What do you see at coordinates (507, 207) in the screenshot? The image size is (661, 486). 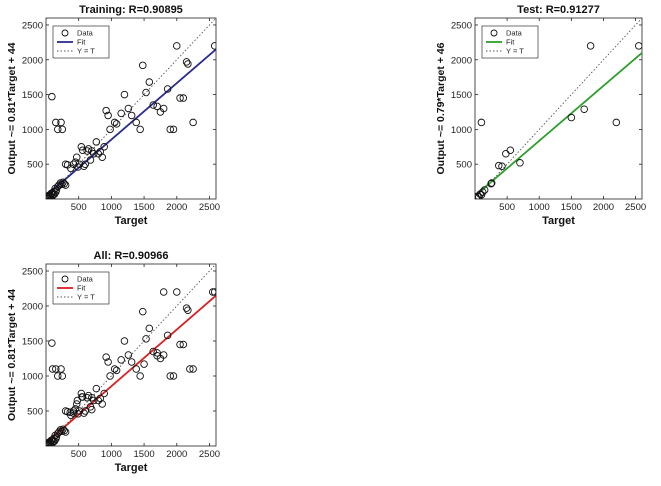 I see `x-tick-label: 500` at bounding box center [507, 207].